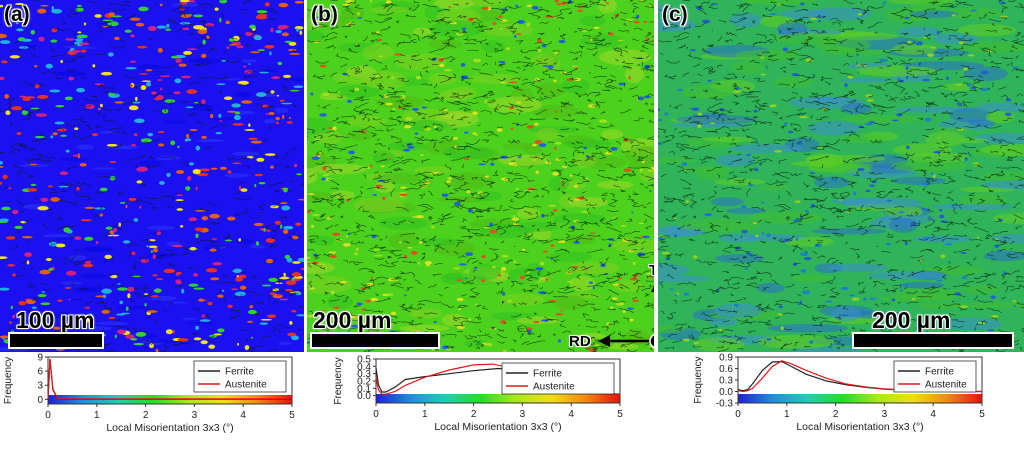 This screenshot has width=1024, height=453. What do you see at coordinates (935, 376) in the screenshot?
I see `legend-box` at bounding box center [935, 376].